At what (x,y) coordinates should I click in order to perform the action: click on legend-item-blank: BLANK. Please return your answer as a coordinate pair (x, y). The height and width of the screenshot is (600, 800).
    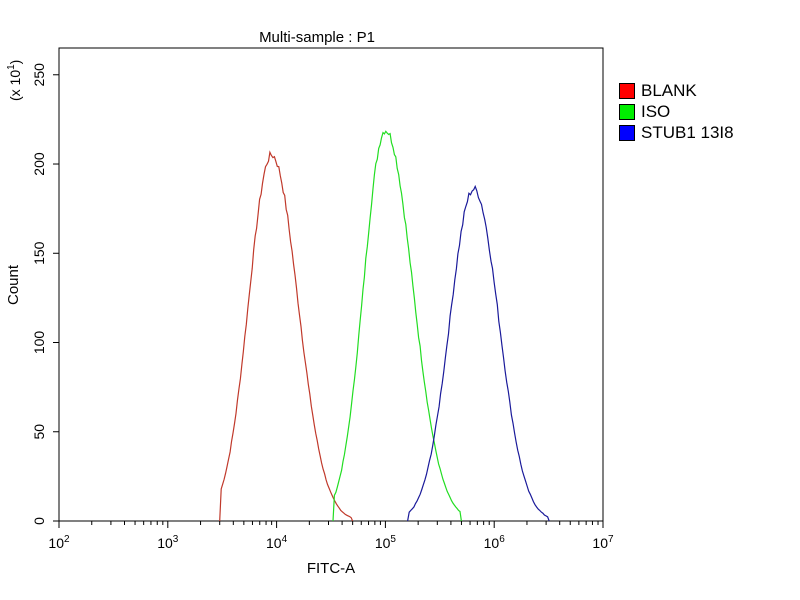
    Looking at the image, I should click on (676, 90).